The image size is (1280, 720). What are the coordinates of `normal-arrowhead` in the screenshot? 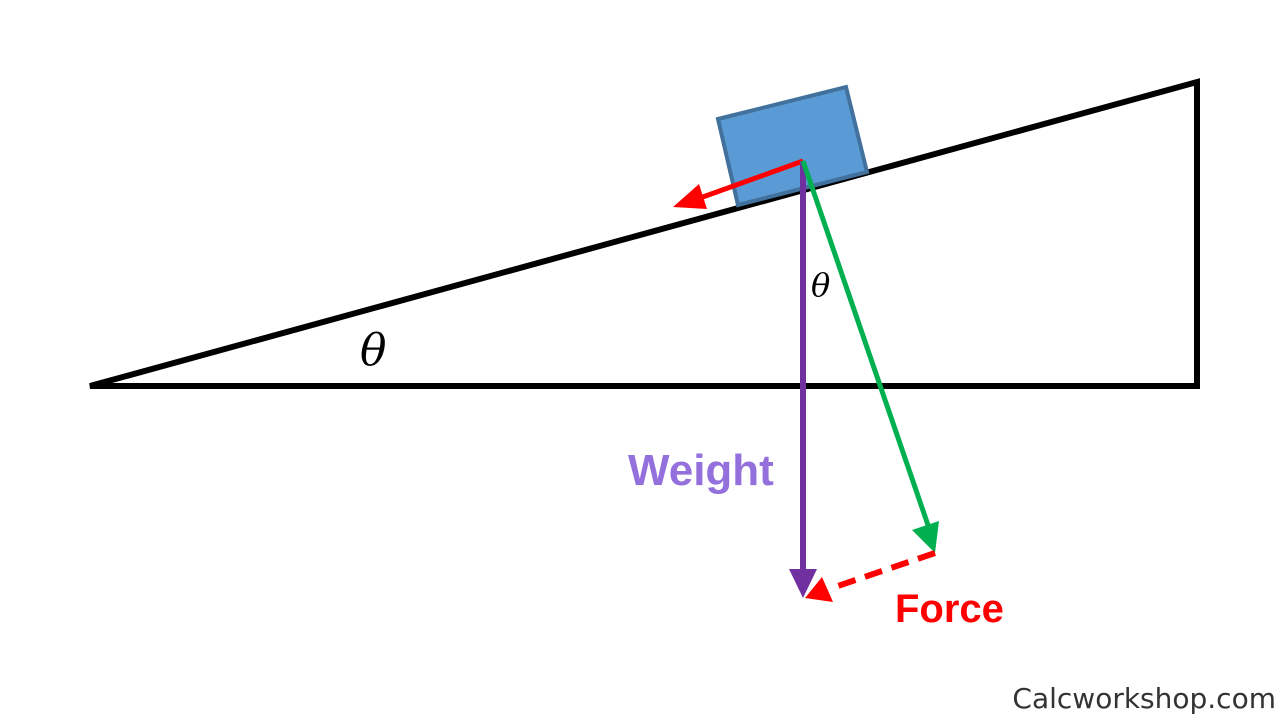 It's located at (925, 537).